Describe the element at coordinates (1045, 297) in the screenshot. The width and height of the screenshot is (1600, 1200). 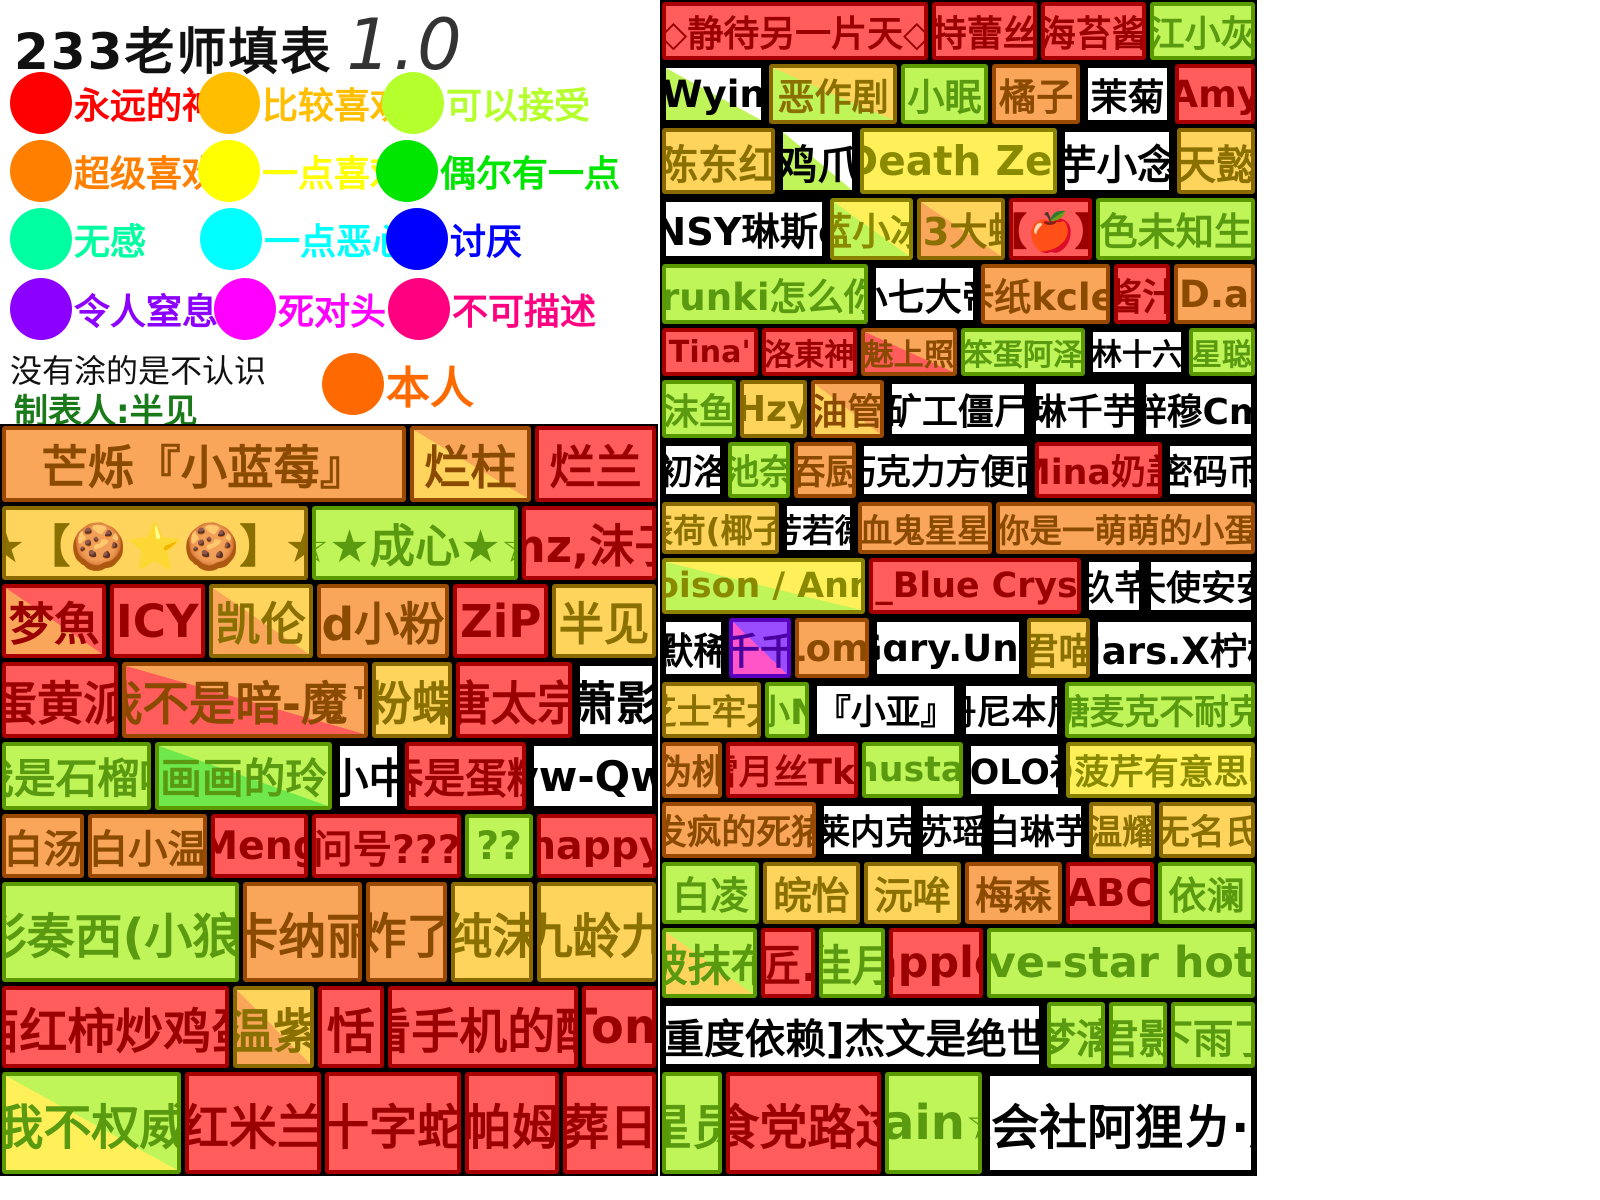
I see `name-label: 咔纸kcler` at that location.